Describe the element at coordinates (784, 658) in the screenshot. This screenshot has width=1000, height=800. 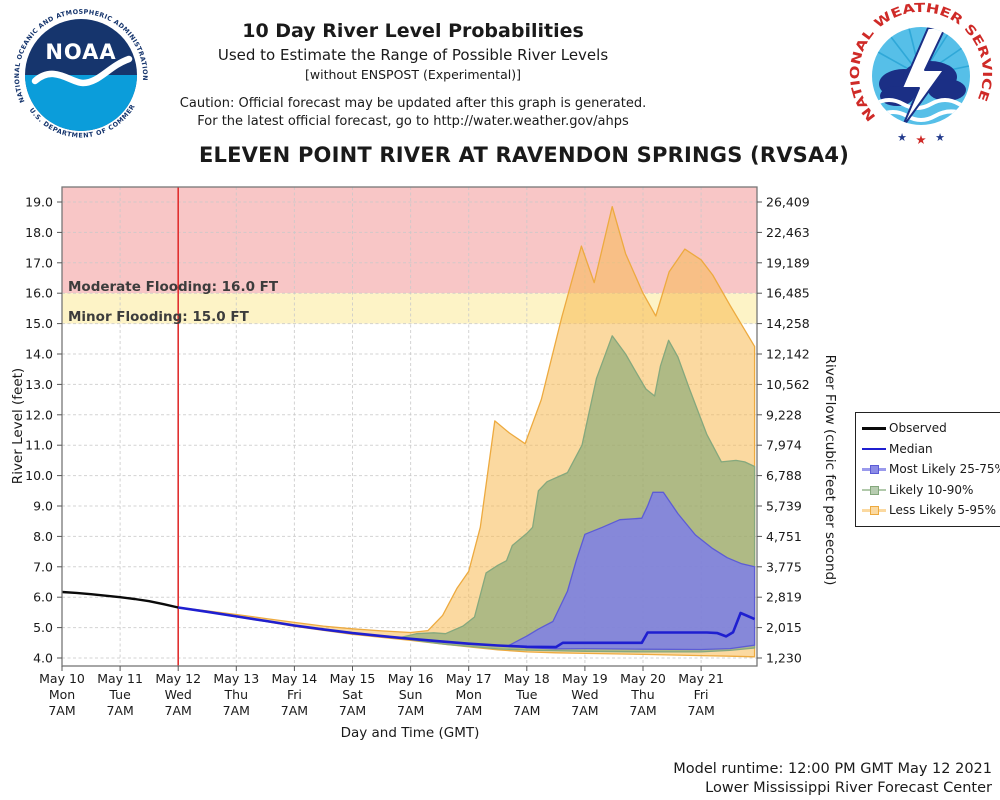
I see `right-tick-label: 1,230` at that location.